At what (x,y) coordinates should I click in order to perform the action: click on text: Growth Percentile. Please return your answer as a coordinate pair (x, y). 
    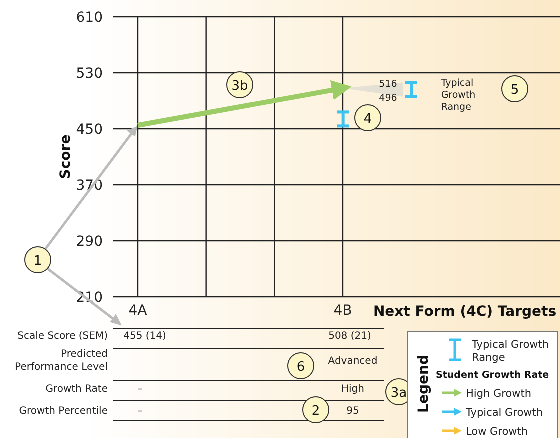
    Looking at the image, I should click on (63, 411).